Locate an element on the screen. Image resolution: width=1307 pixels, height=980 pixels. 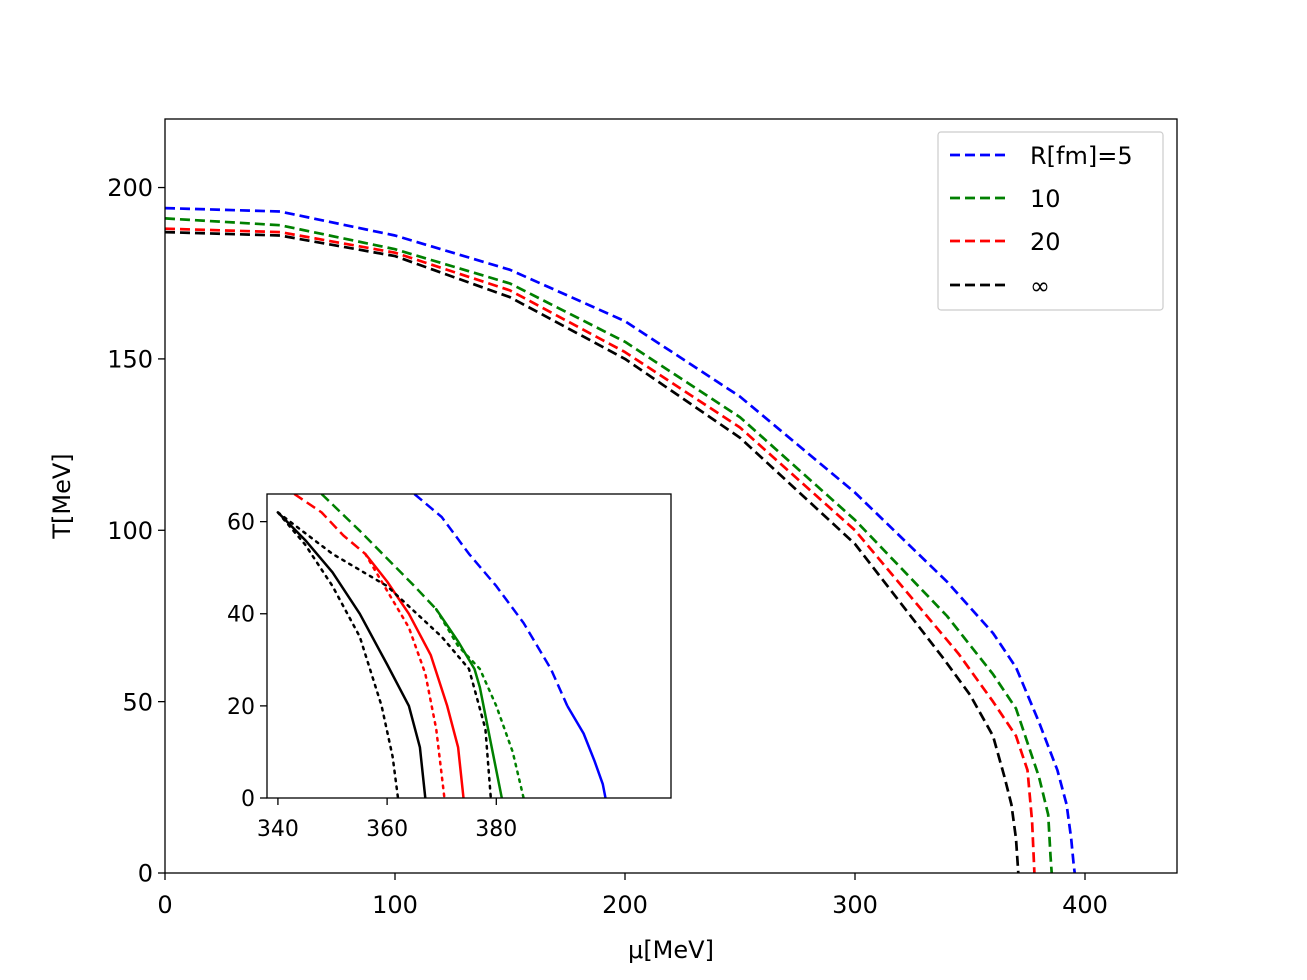
main-y-ticks: 0 50 100 150 200 is located at coordinates (136, 531).